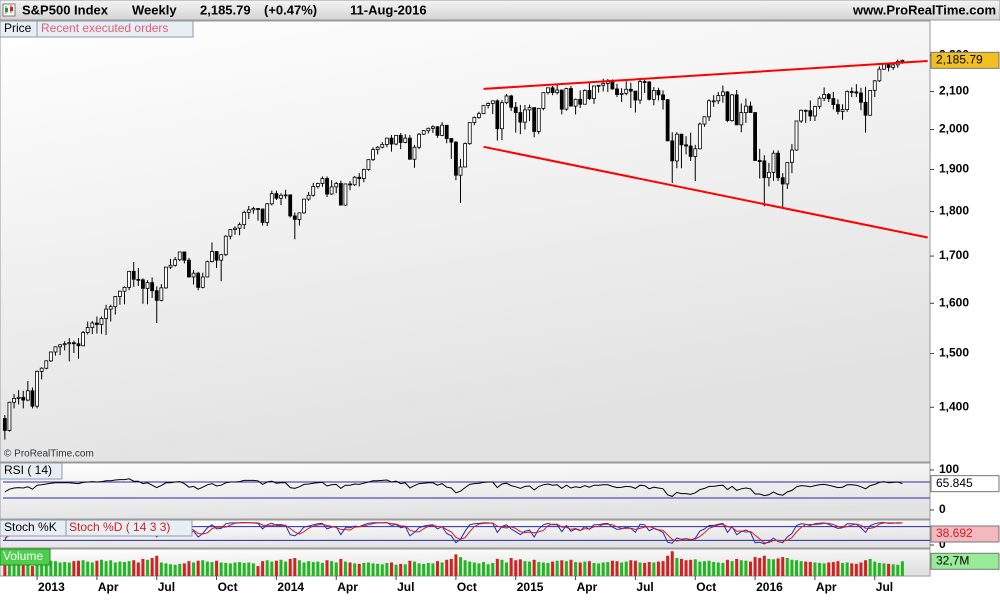 This screenshot has height=600, width=1000. What do you see at coordinates (49, 454) in the screenshot?
I see `watermark: © ProRealTime.com` at bounding box center [49, 454].